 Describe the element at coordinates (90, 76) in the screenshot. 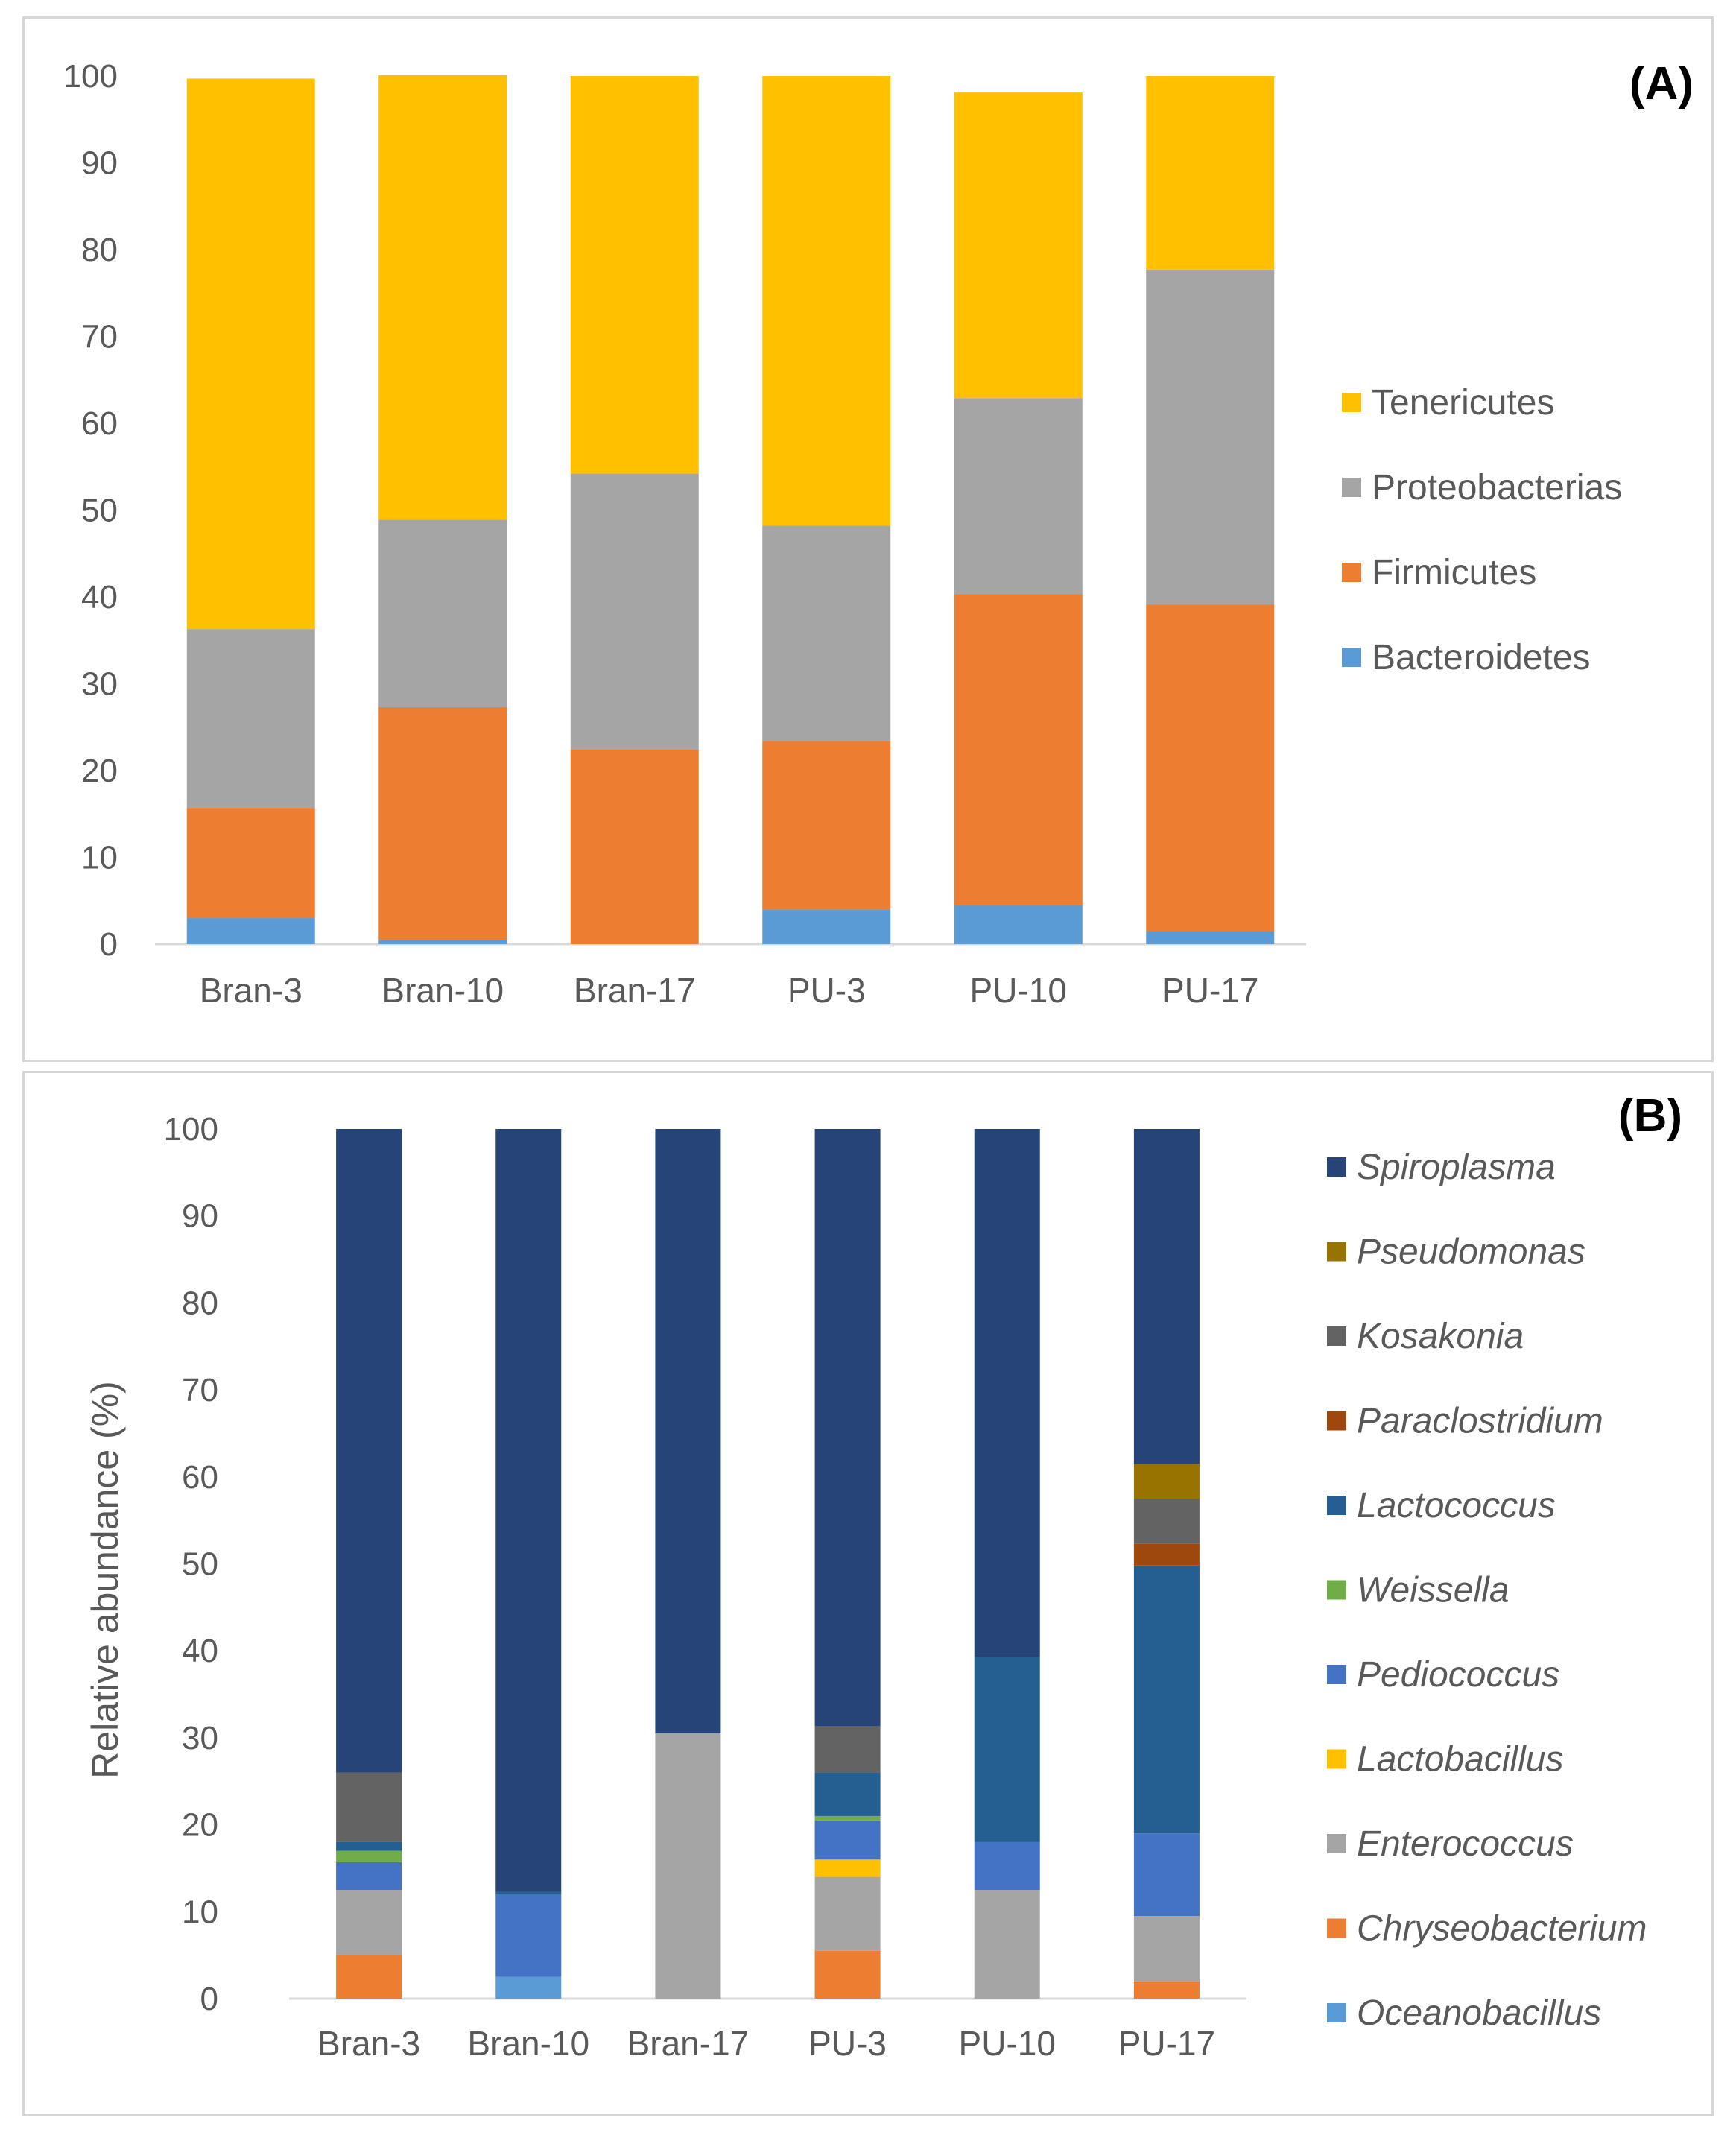

I see `y-tick-label-a: 100` at that location.